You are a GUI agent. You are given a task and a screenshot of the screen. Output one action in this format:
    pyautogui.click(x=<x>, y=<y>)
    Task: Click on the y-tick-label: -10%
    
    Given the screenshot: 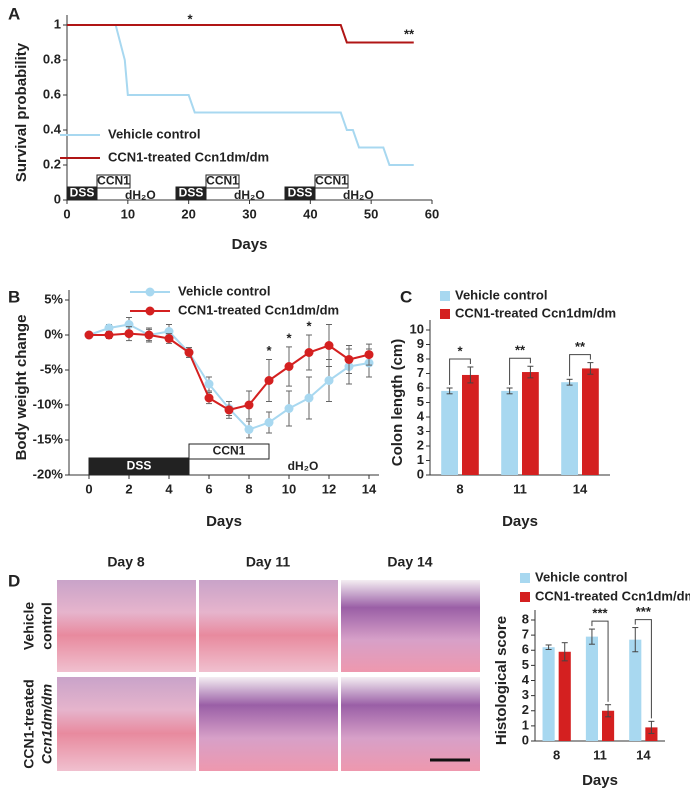 What is the action you would take?
    pyautogui.click(x=48, y=403)
    